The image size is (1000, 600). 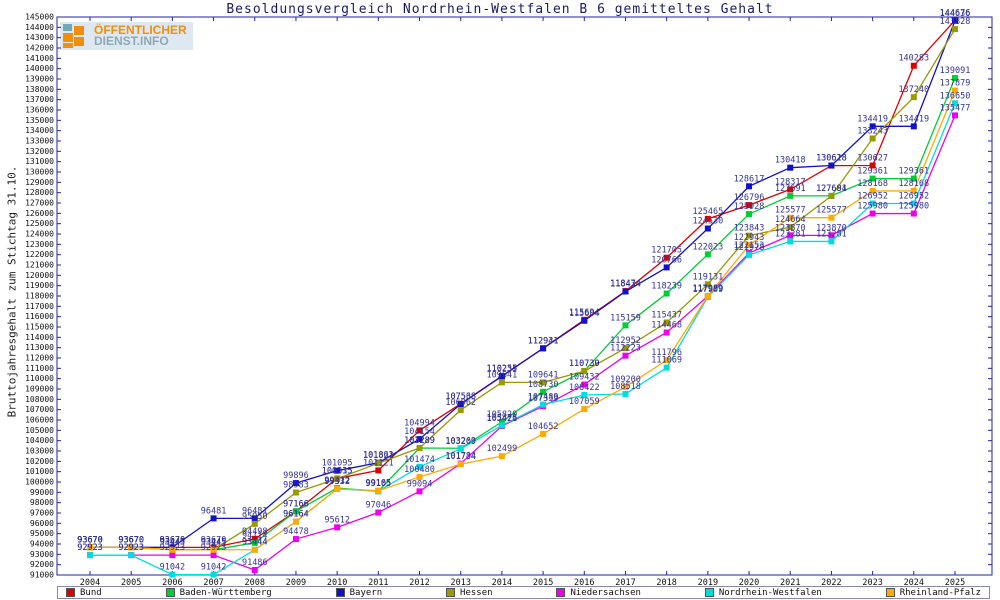 What do you see at coordinates (598, 593) in the screenshot?
I see `legend-item-niedersachsen: Niedersachsen` at bounding box center [598, 593].